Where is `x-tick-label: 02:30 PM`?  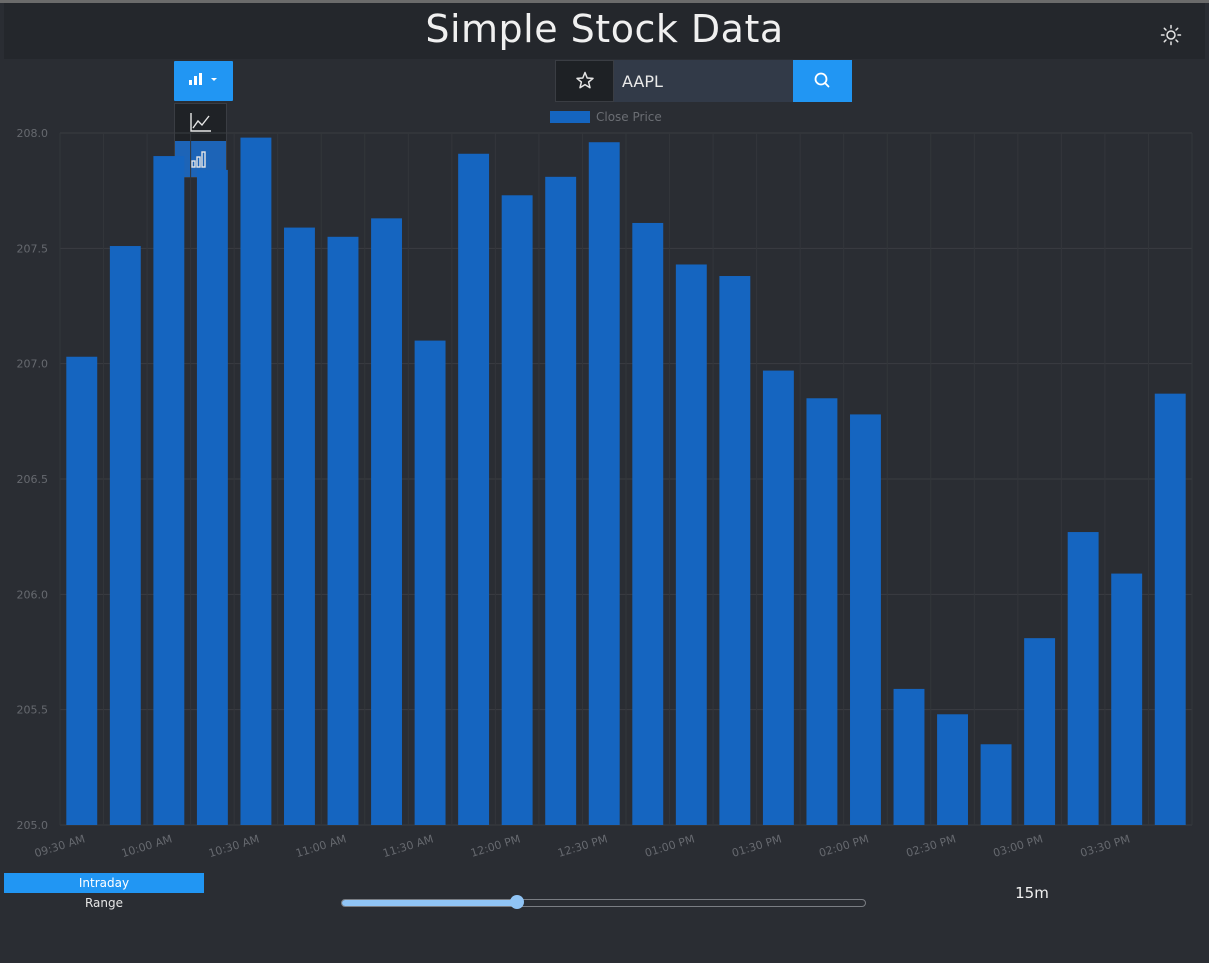
x-tick-label: 02:30 PM is located at coordinates (931, 845).